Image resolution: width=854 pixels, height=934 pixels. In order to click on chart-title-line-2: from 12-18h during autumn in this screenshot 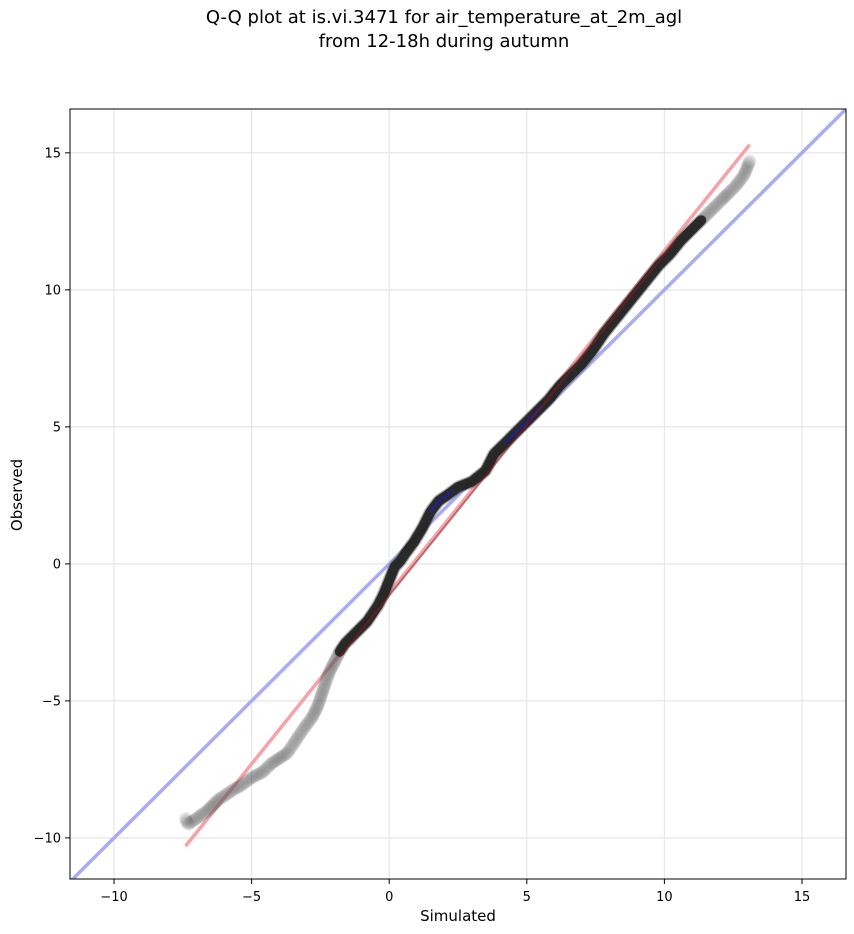, I will do `click(444, 41)`.